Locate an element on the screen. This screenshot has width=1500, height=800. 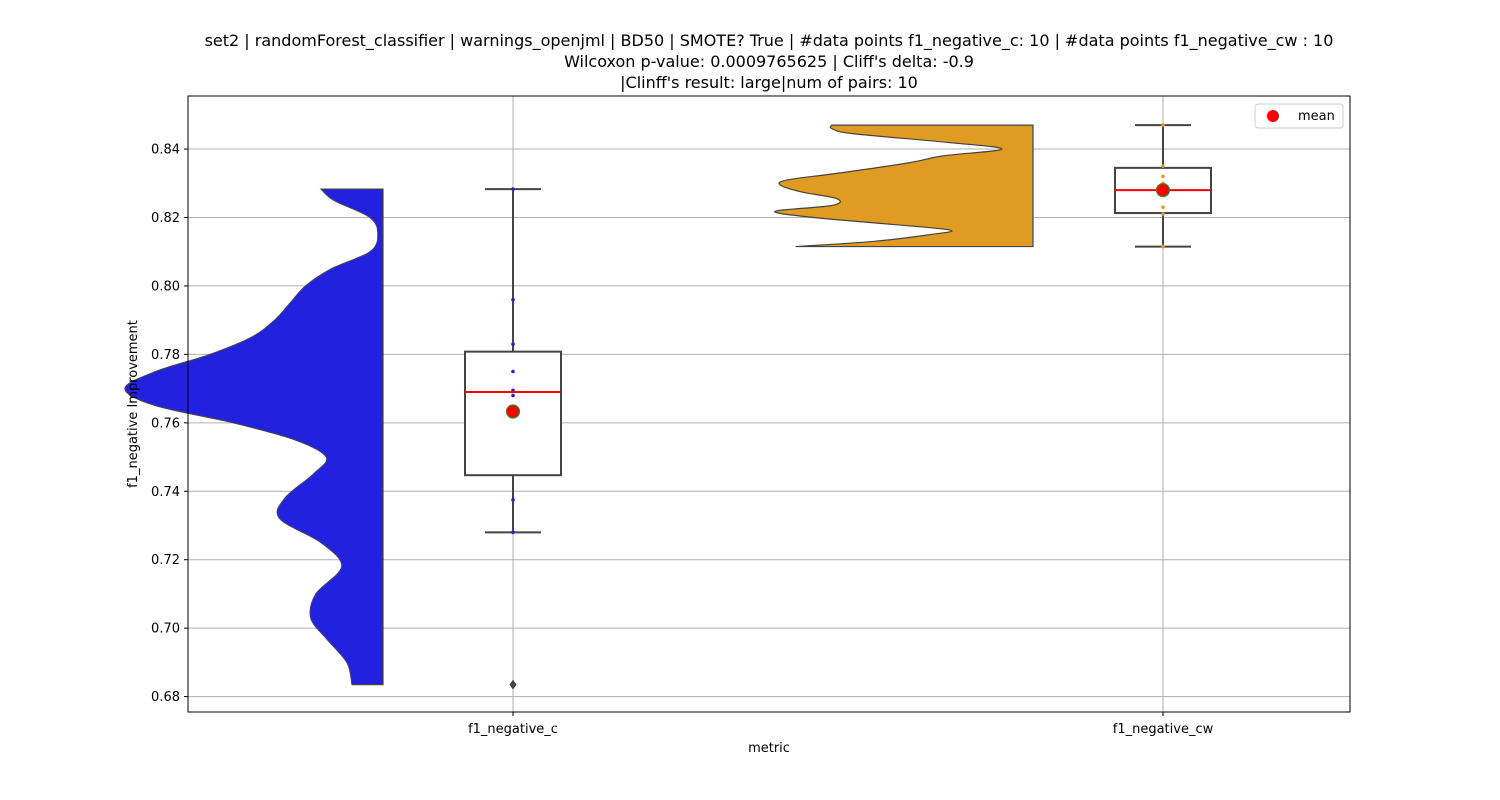
violin-f1_negative_cw is located at coordinates (904, 186).